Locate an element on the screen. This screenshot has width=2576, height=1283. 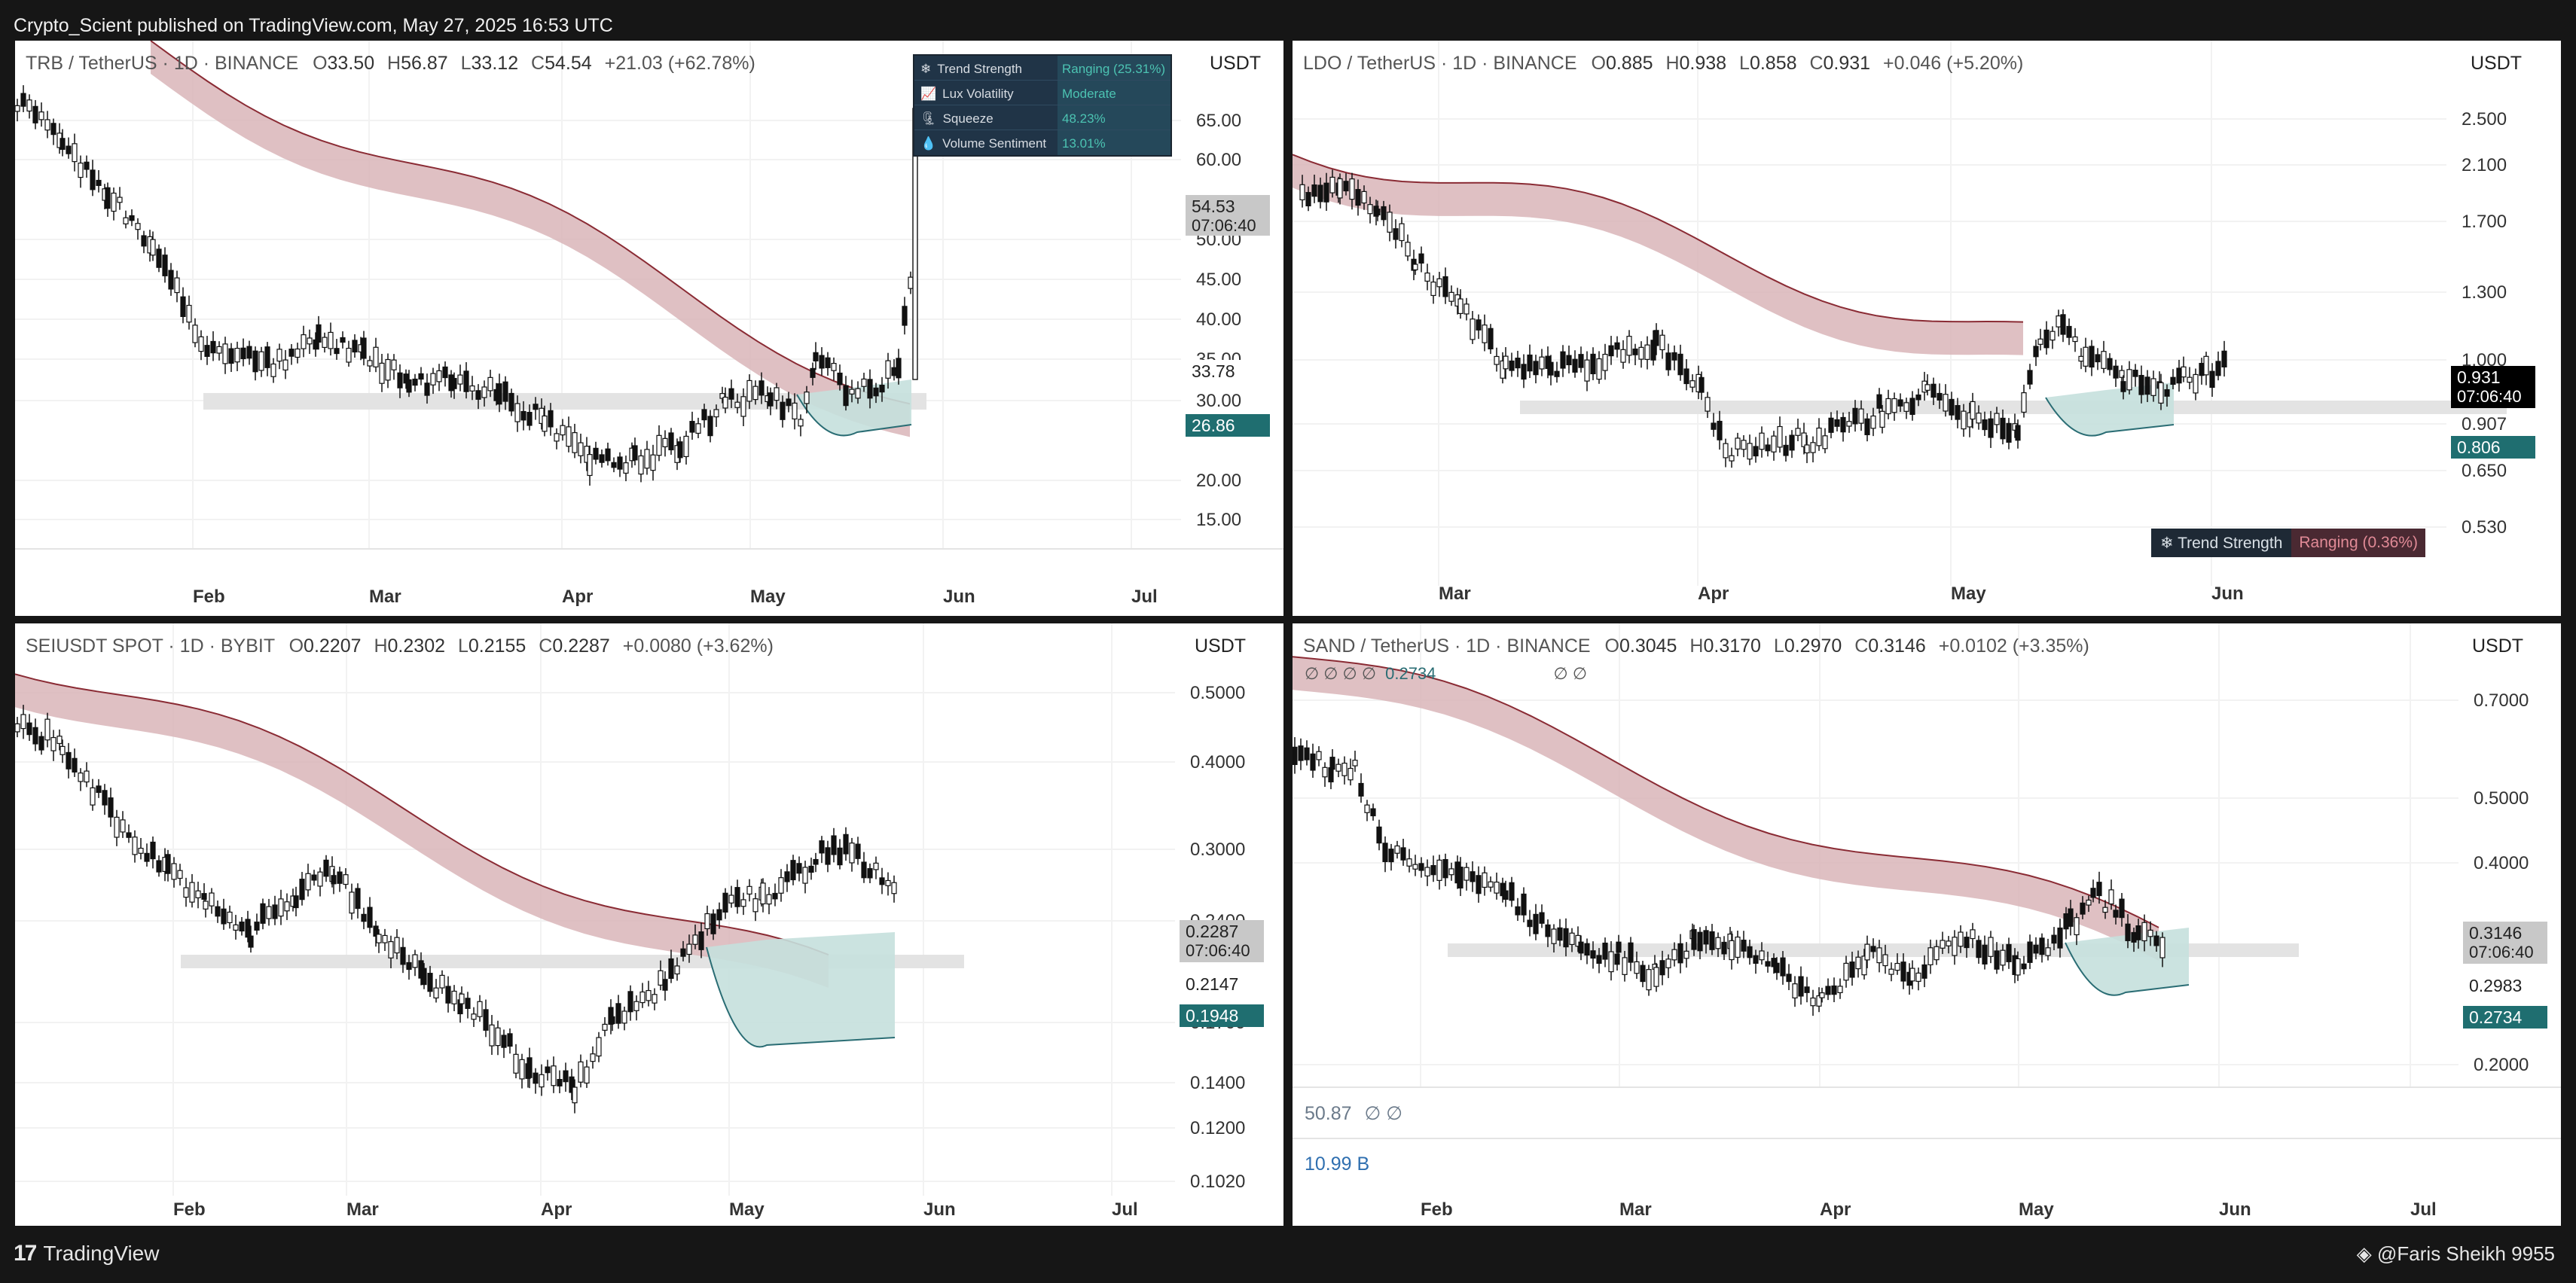
sand-close-label: C is located at coordinates (1862, 646).